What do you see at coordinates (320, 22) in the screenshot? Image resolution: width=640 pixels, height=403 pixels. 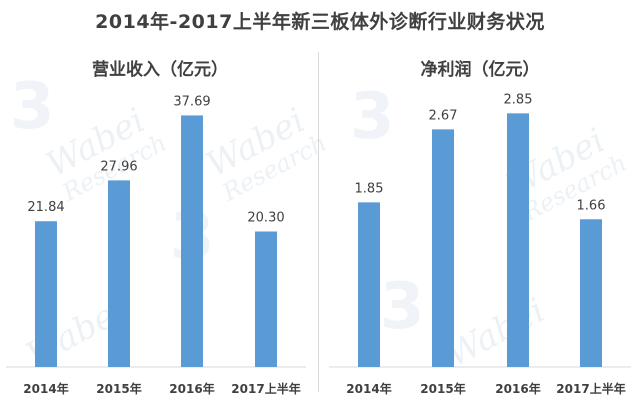 I see `chart-main-title: 2014年-2017上半年新三板体外诊断行业财务状况` at bounding box center [320, 22].